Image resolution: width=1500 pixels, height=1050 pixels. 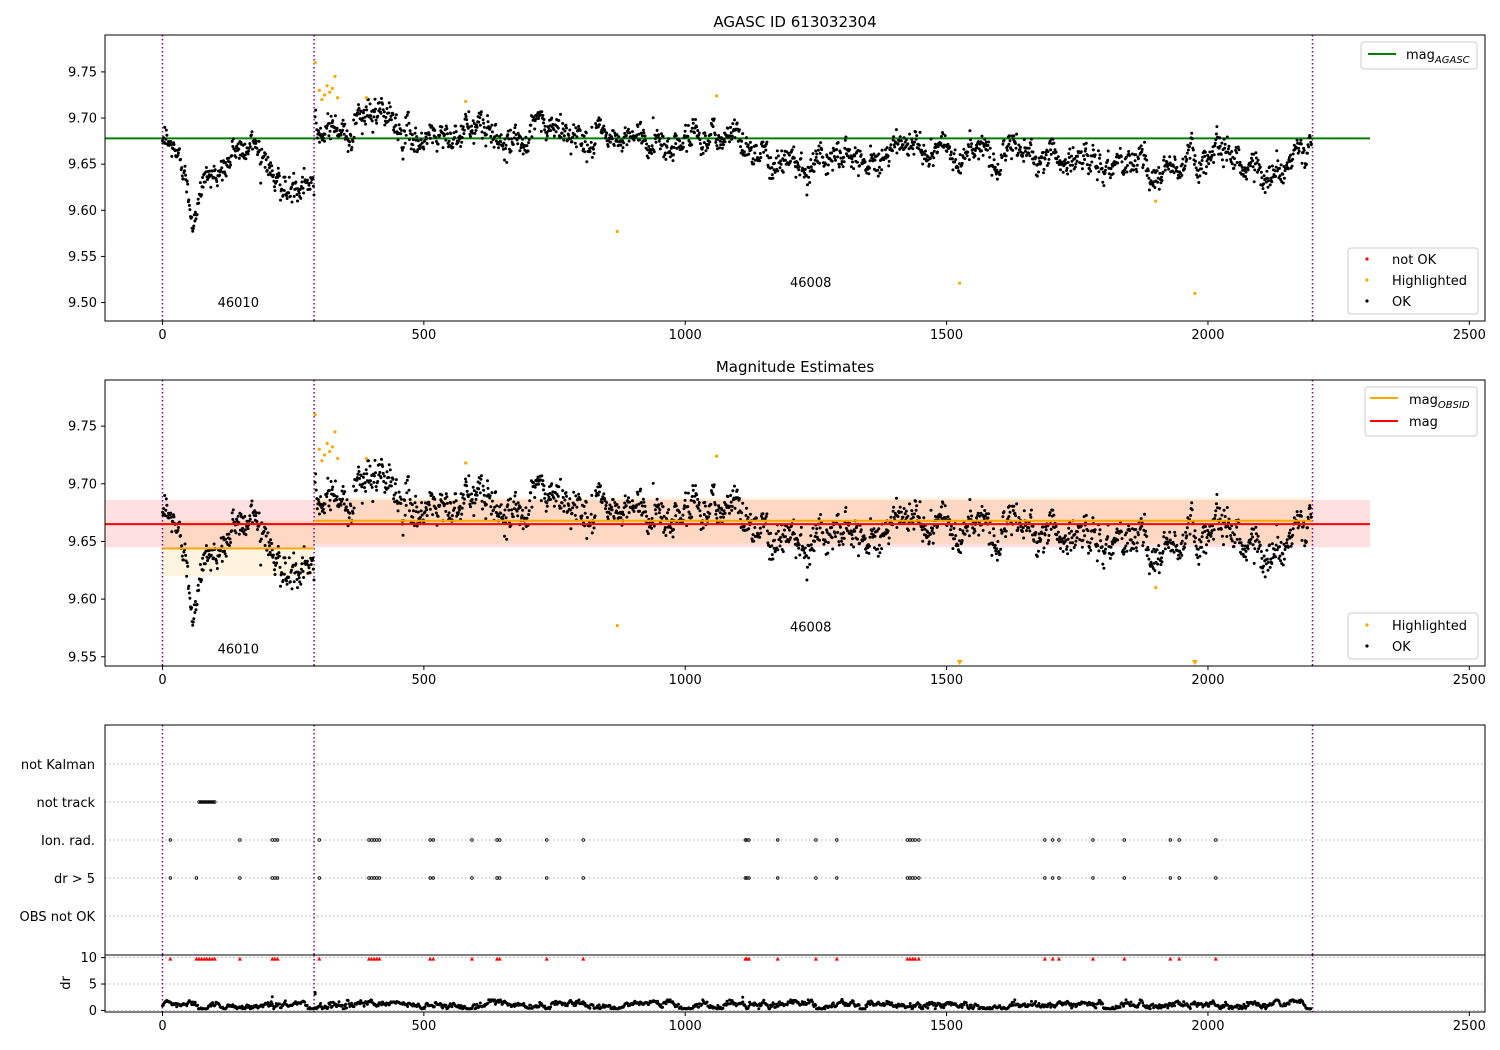 I want to click on dr-over-5-point, so click(x=319, y=878).